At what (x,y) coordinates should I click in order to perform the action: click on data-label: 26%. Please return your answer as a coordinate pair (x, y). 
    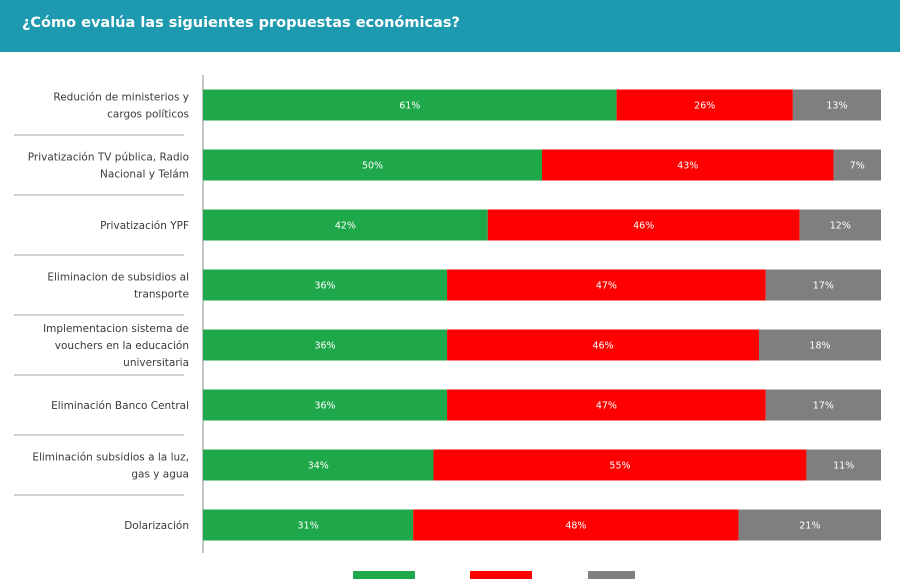
    Looking at the image, I should click on (704, 106).